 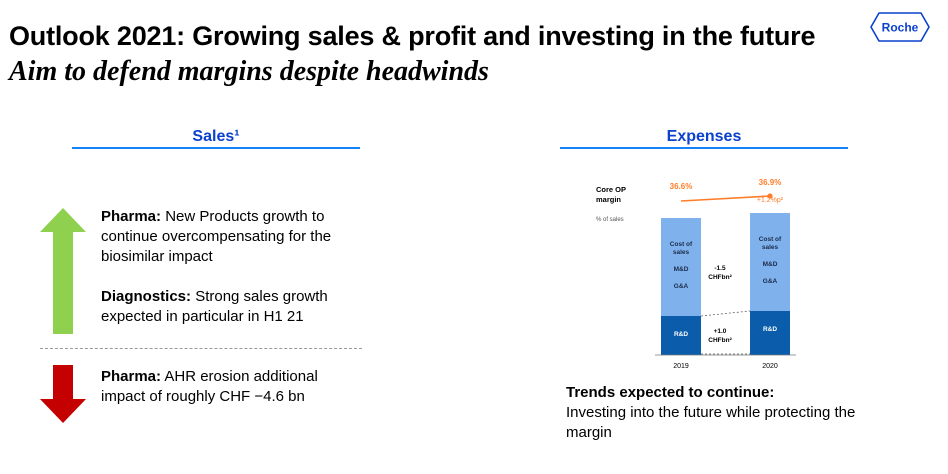 What do you see at coordinates (681, 186) in the screenshot?
I see `margin-value-2019: 36.6%` at bounding box center [681, 186].